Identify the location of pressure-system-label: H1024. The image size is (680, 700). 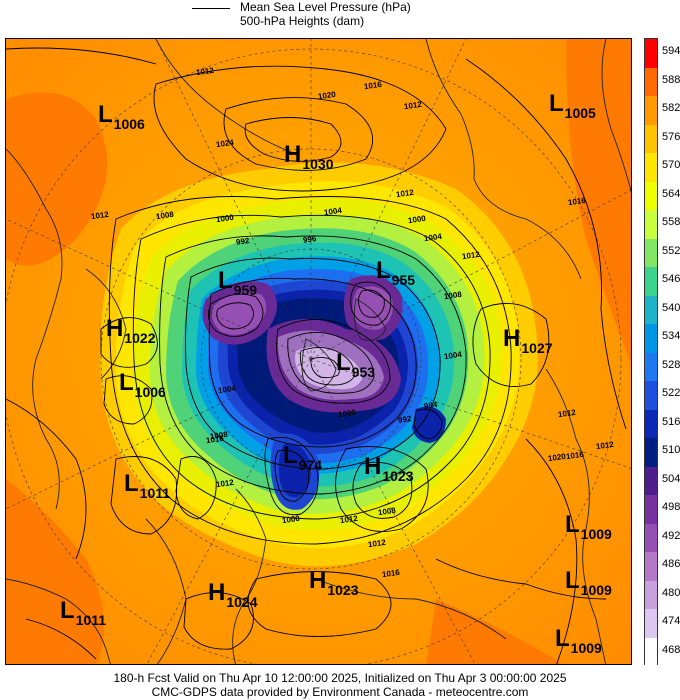
(233, 595).